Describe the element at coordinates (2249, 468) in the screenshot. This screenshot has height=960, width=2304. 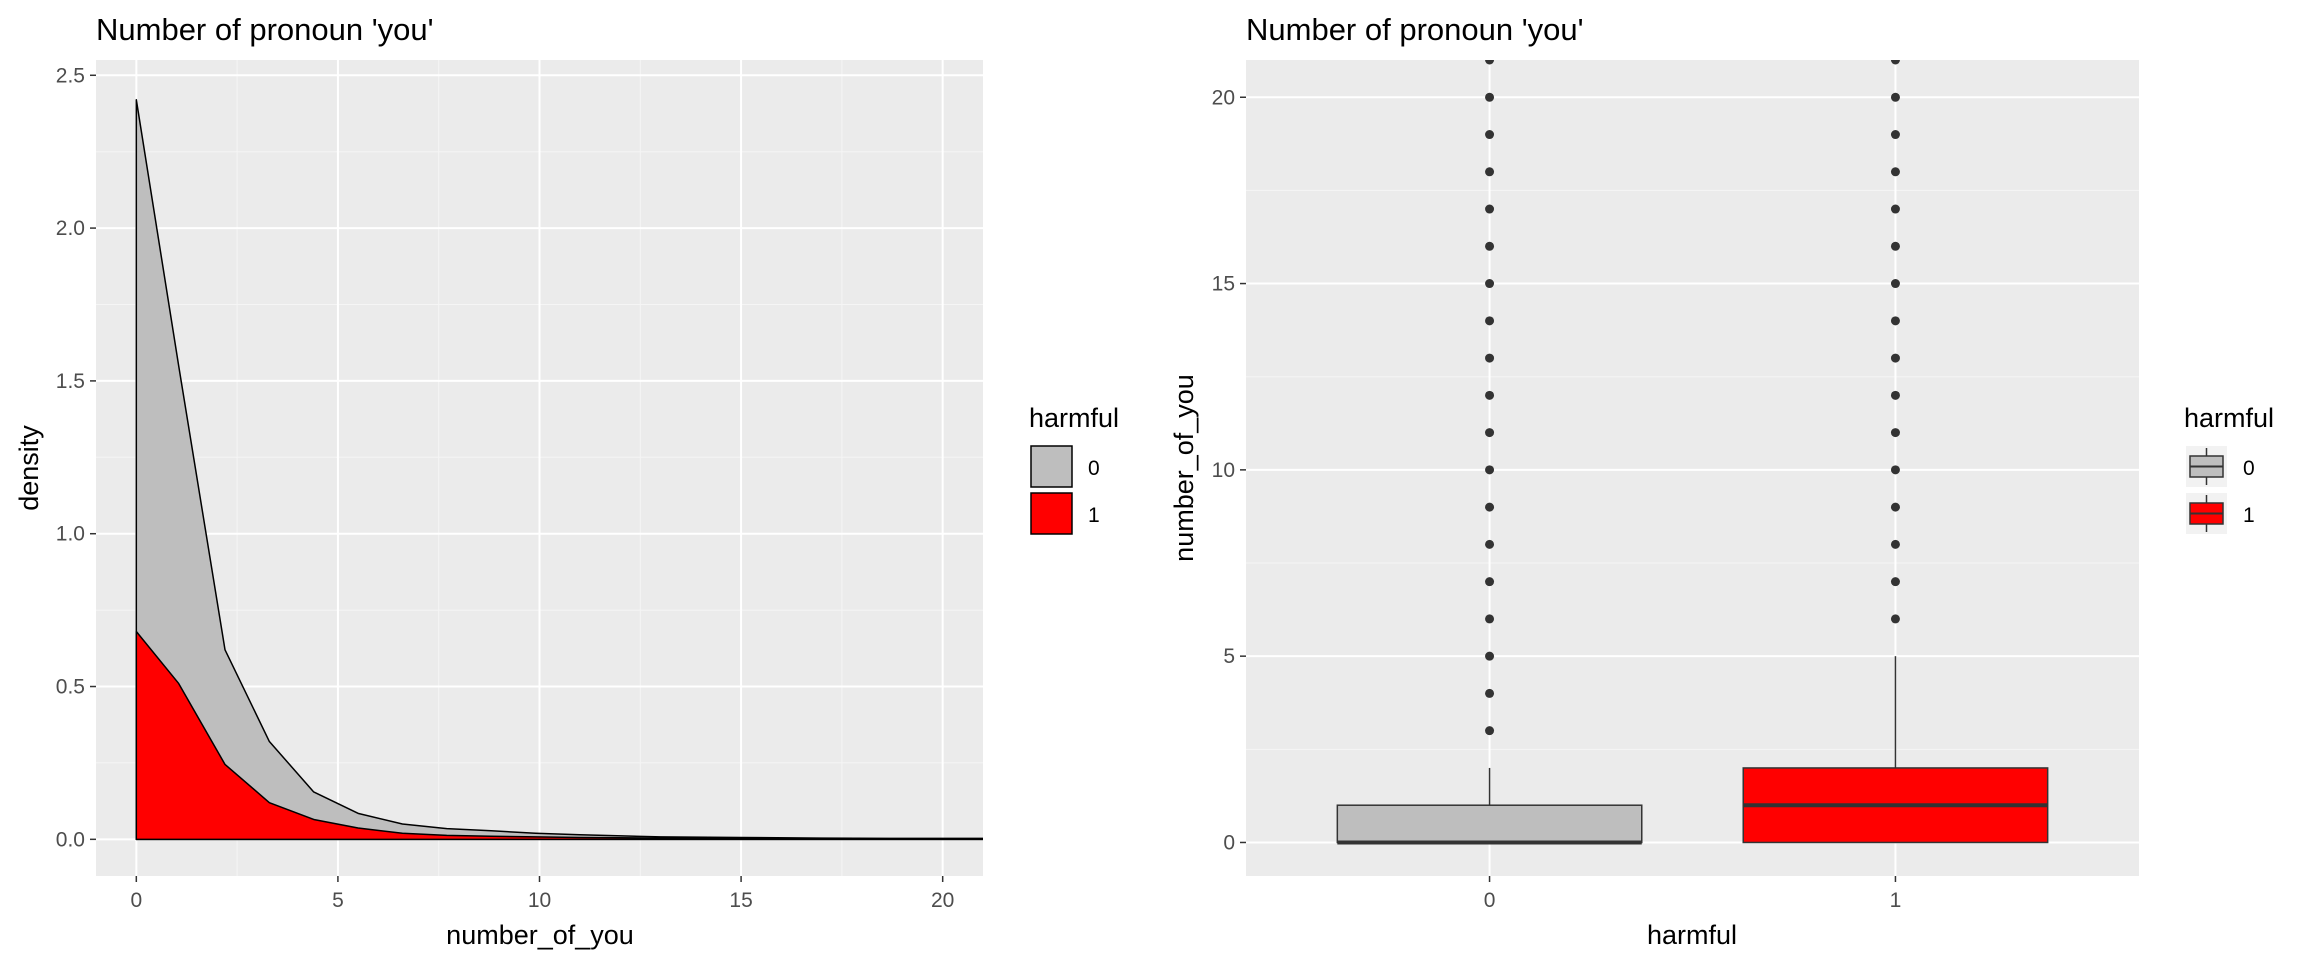
I see `boxplot-legend-label-0: 0` at that location.